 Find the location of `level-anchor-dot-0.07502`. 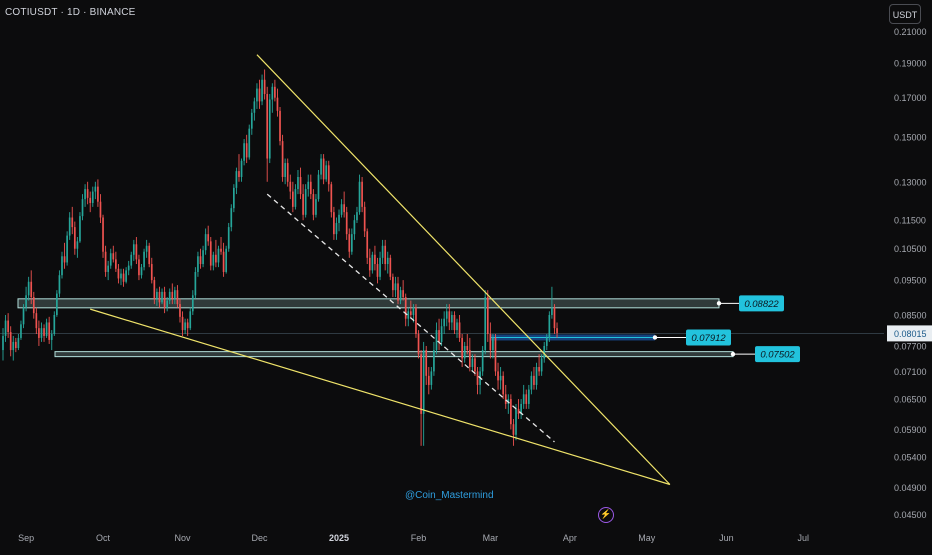

level-anchor-dot-0.07502 is located at coordinates (733, 354).